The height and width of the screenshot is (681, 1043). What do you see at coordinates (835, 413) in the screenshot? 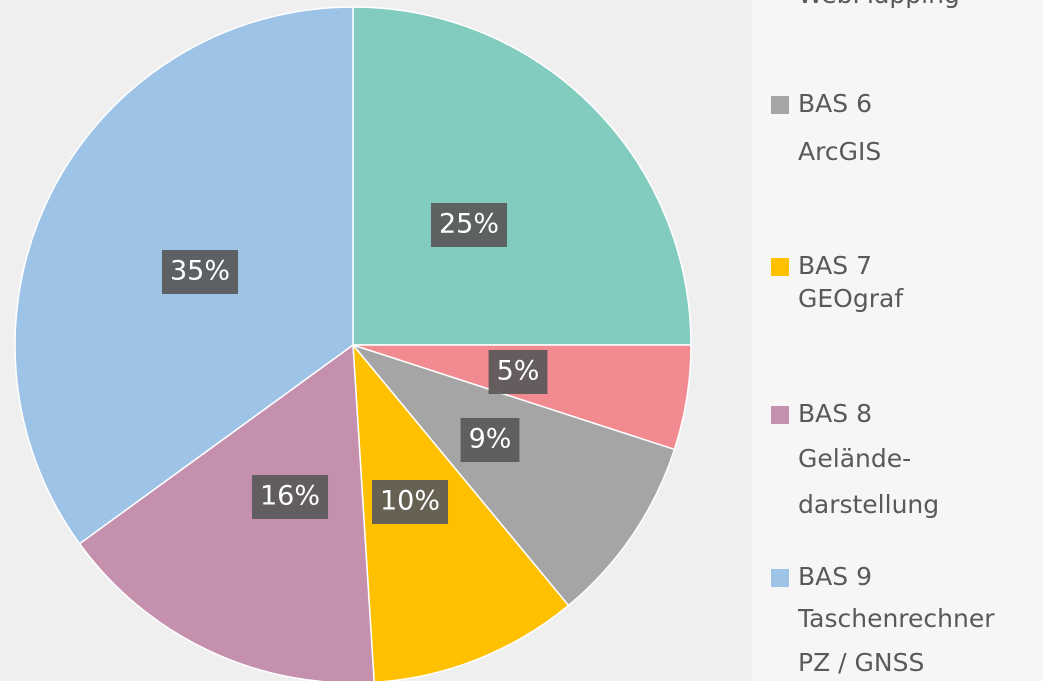
I see `legend-label: BAS 8` at bounding box center [835, 413].